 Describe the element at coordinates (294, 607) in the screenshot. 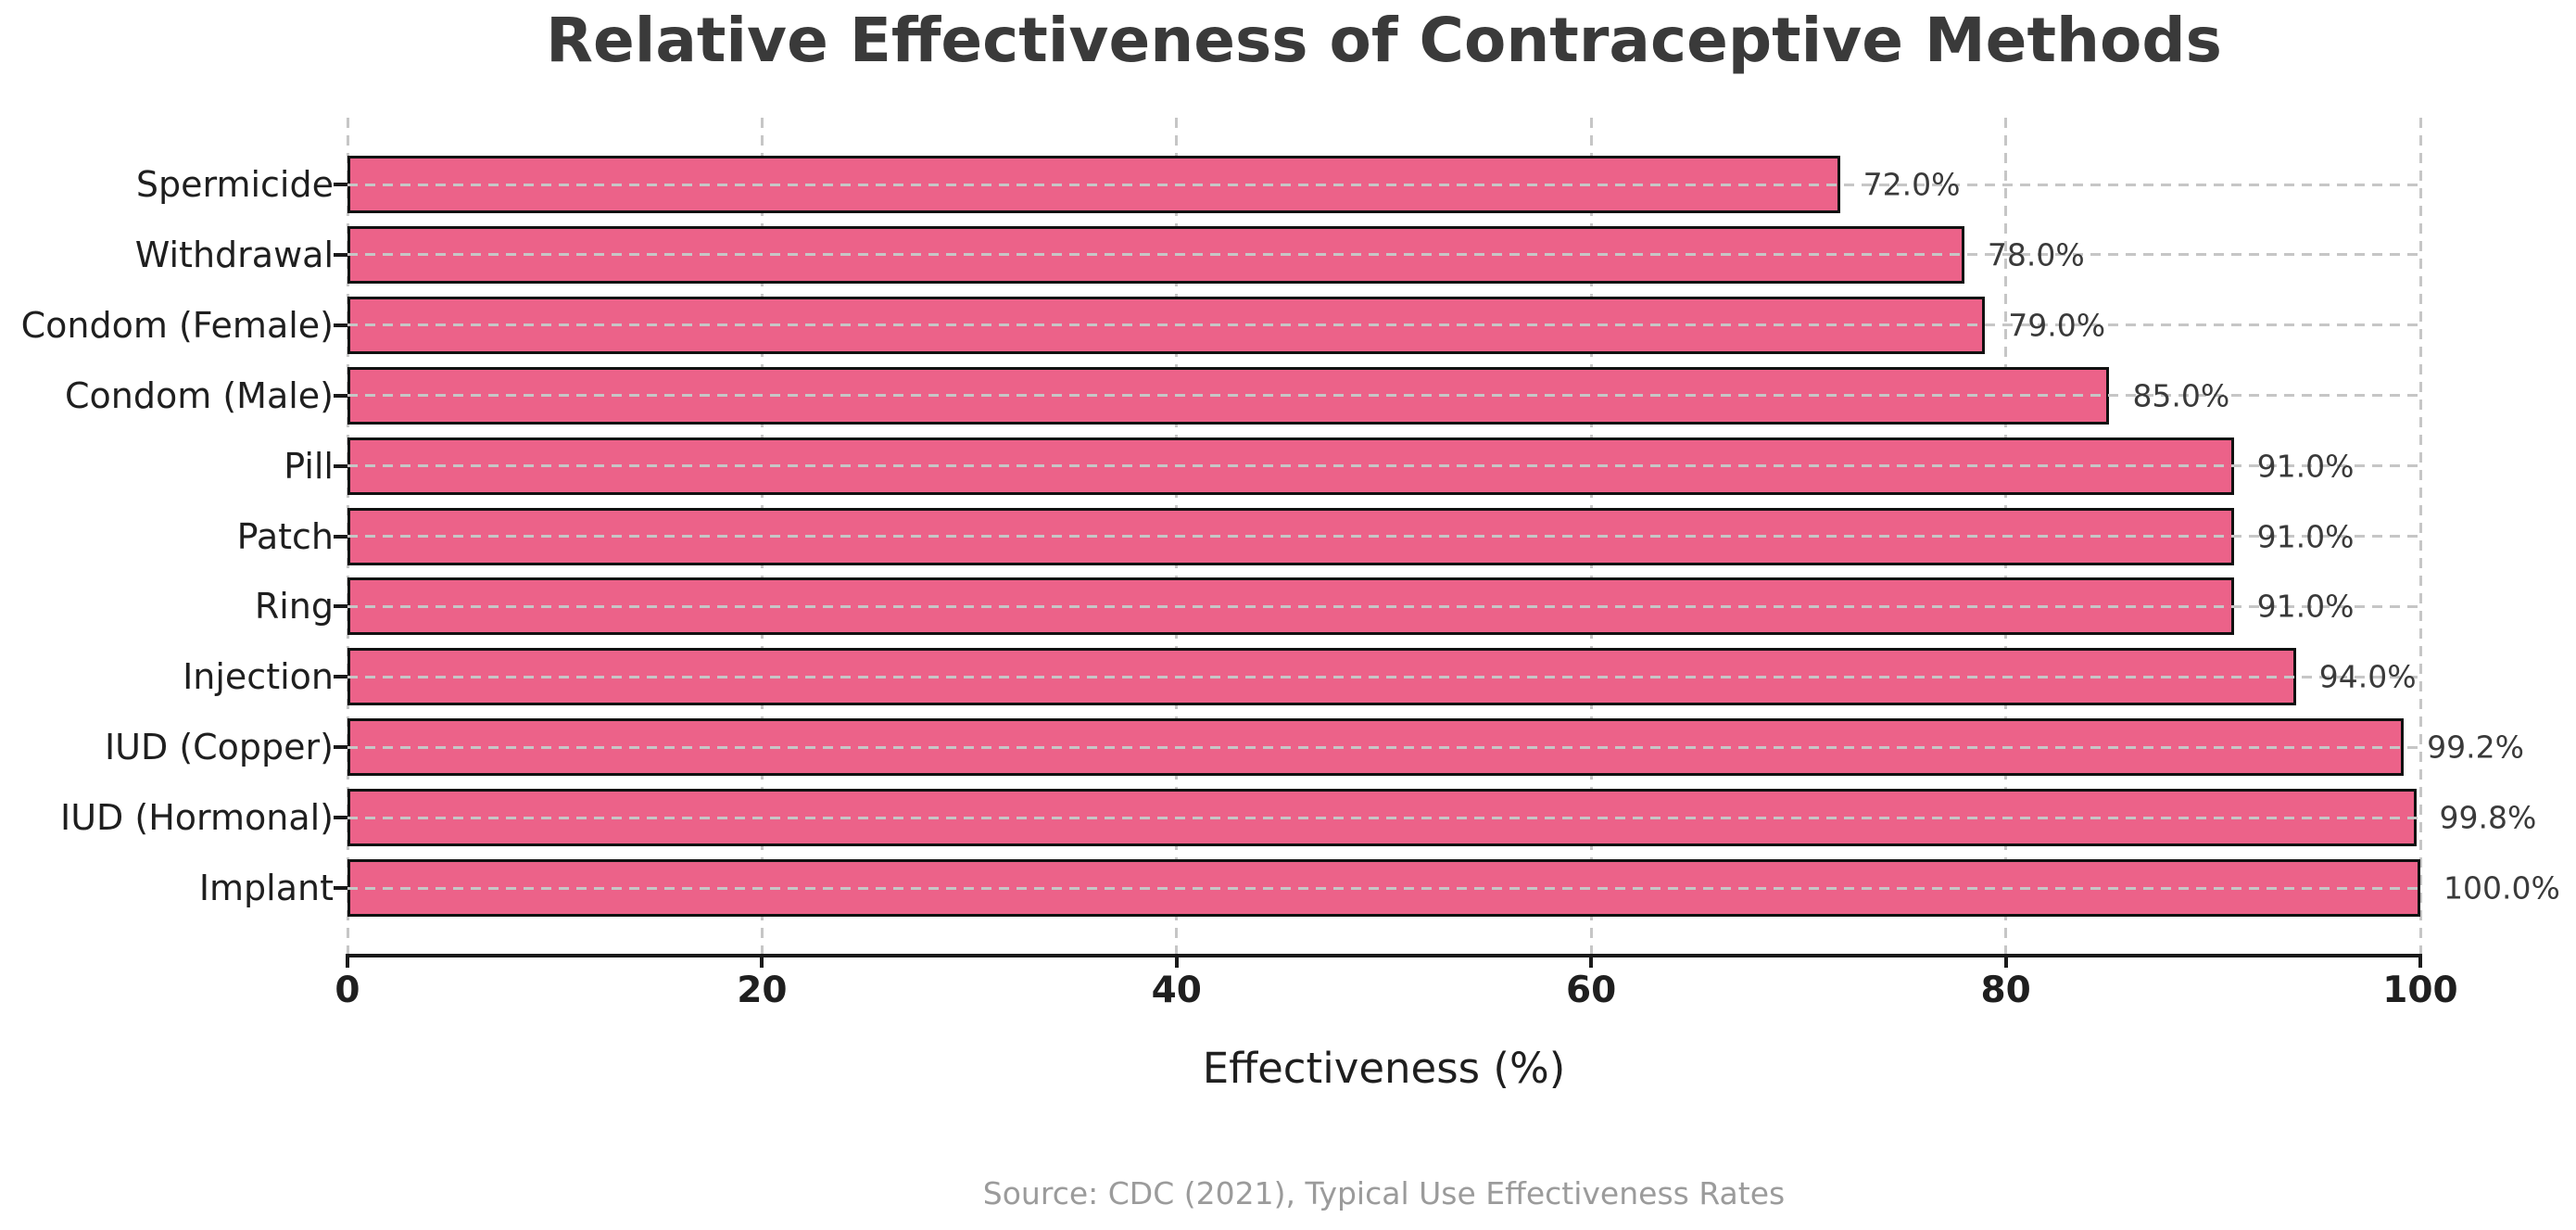

I see `y-tick-label: Ring` at that location.